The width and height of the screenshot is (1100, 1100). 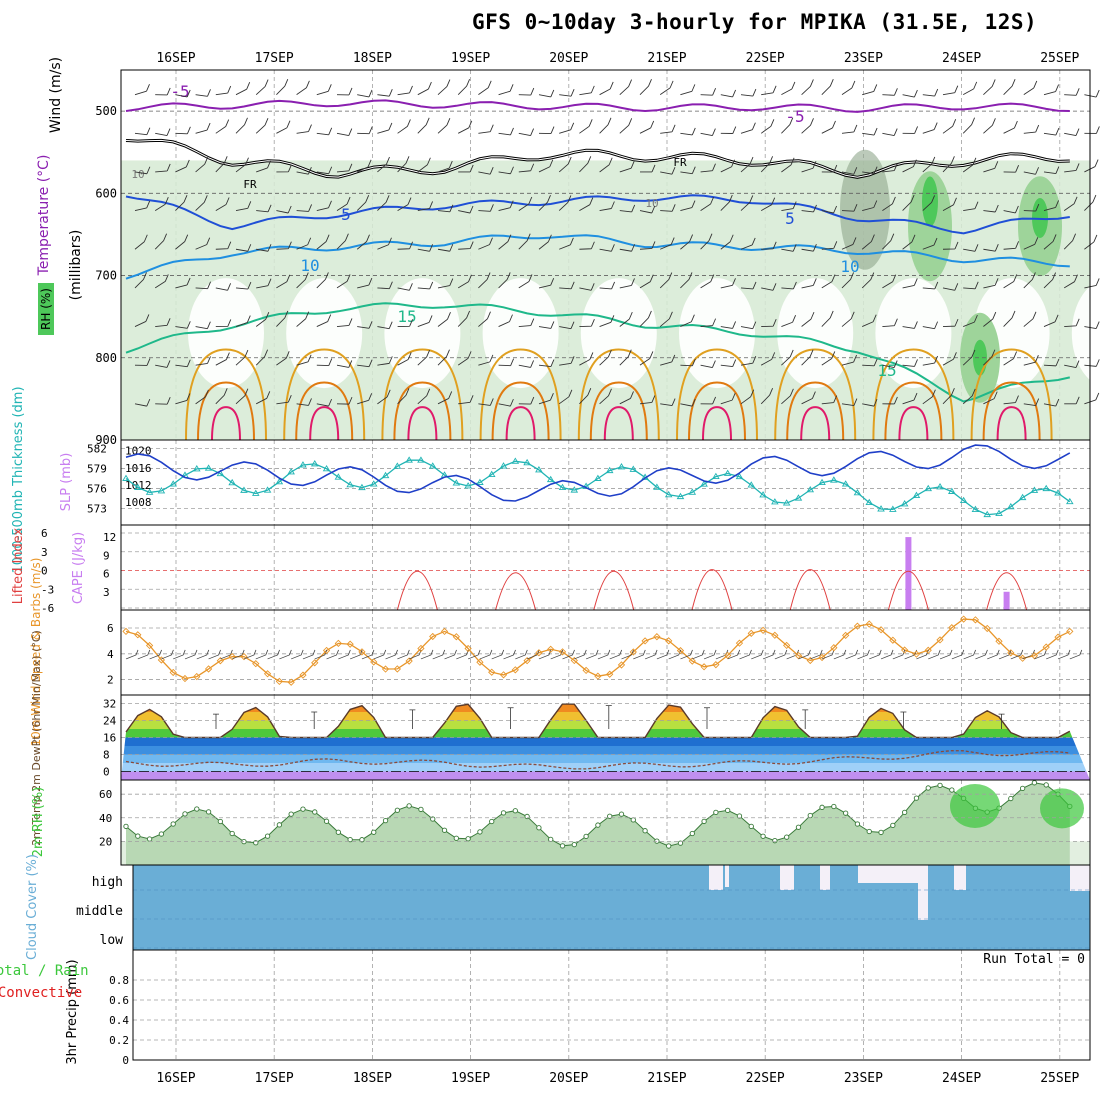 What do you see at coordinates (470, 58) in the screenshot?
I see `date-label-top: 19SEP` at bounding box center [470, 58].